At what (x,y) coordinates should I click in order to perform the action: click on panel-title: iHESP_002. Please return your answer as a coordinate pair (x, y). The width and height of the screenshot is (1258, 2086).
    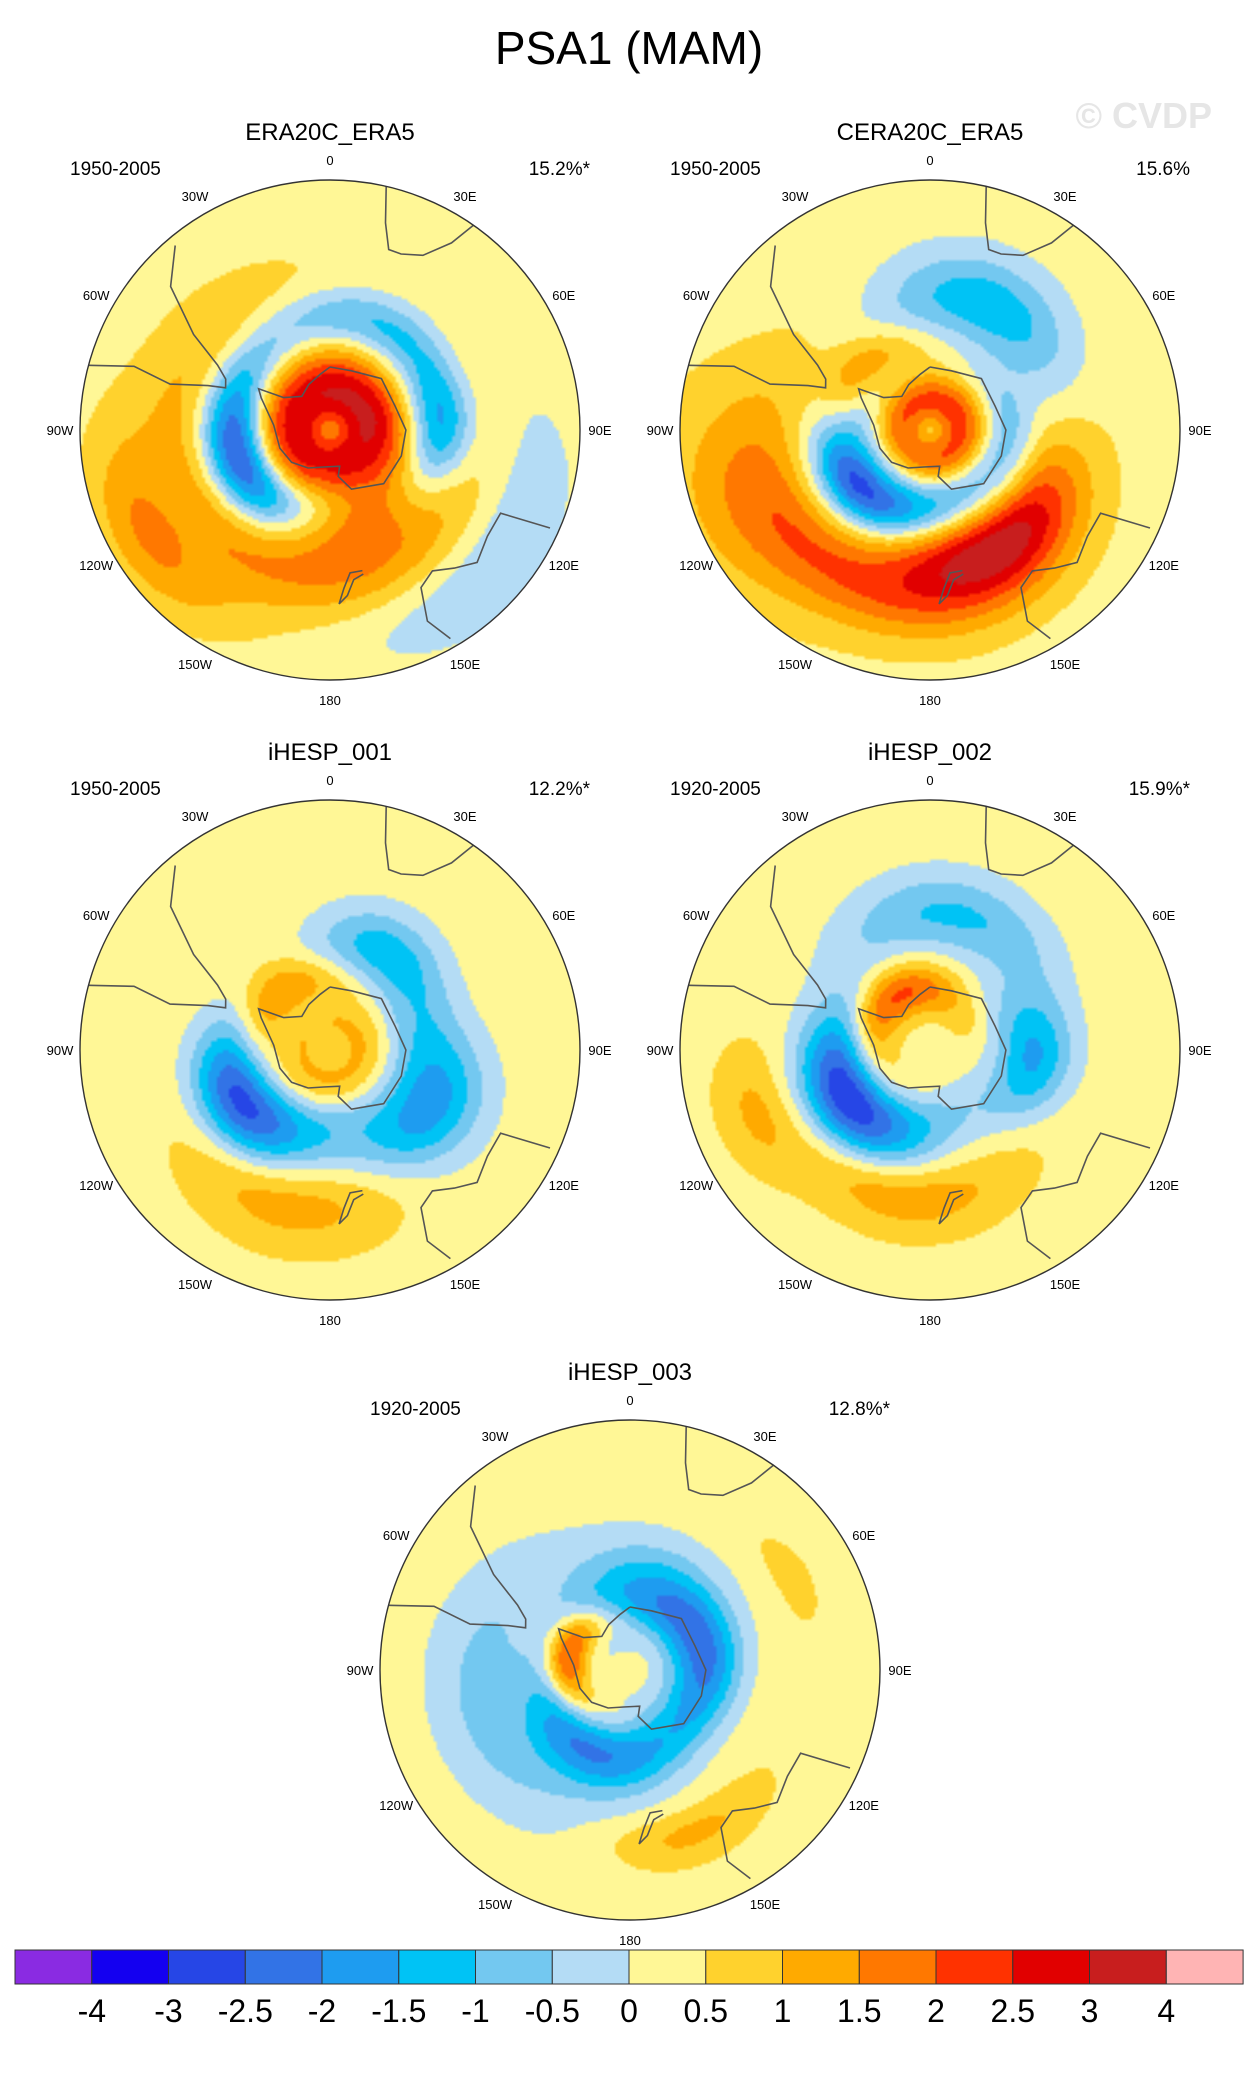
    Looking at the image, I should click on (930, 752).